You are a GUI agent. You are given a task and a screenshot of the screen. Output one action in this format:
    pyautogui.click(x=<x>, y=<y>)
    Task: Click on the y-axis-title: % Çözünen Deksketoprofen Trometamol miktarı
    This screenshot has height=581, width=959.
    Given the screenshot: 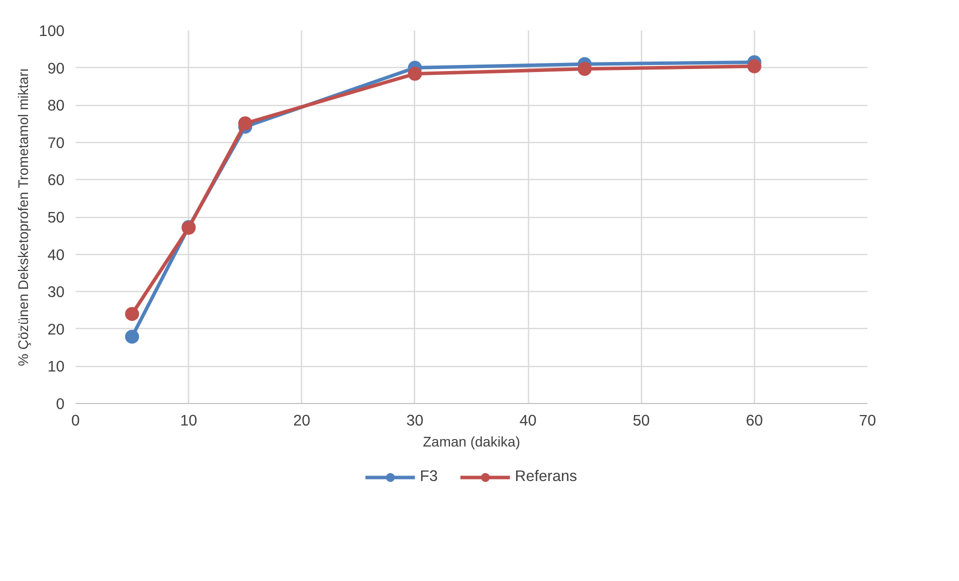 What is the action you would take?
    pyautogui.click(x=22, y=217)
    